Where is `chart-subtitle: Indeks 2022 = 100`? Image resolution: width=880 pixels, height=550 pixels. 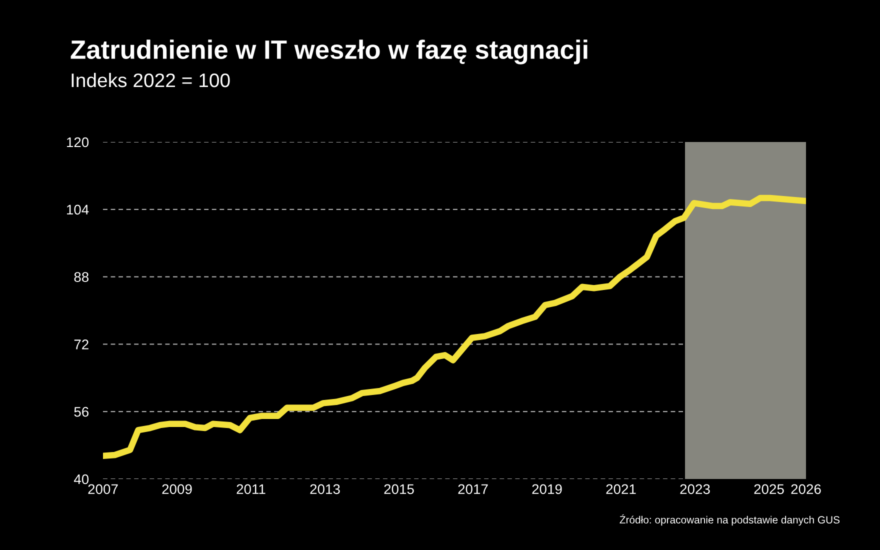 chart-subtitle: Indeks 2022 = 100 is located at coordinates (151, 80).